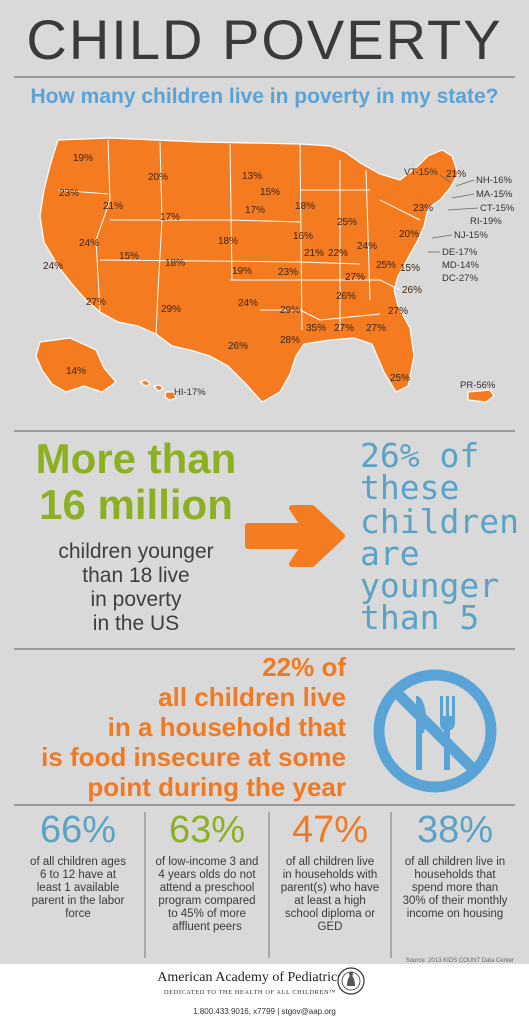 Image resolution: width=529 pixels, height=1024 pixels. I want to click on food-line-3: in a household that, so click(226, 727).